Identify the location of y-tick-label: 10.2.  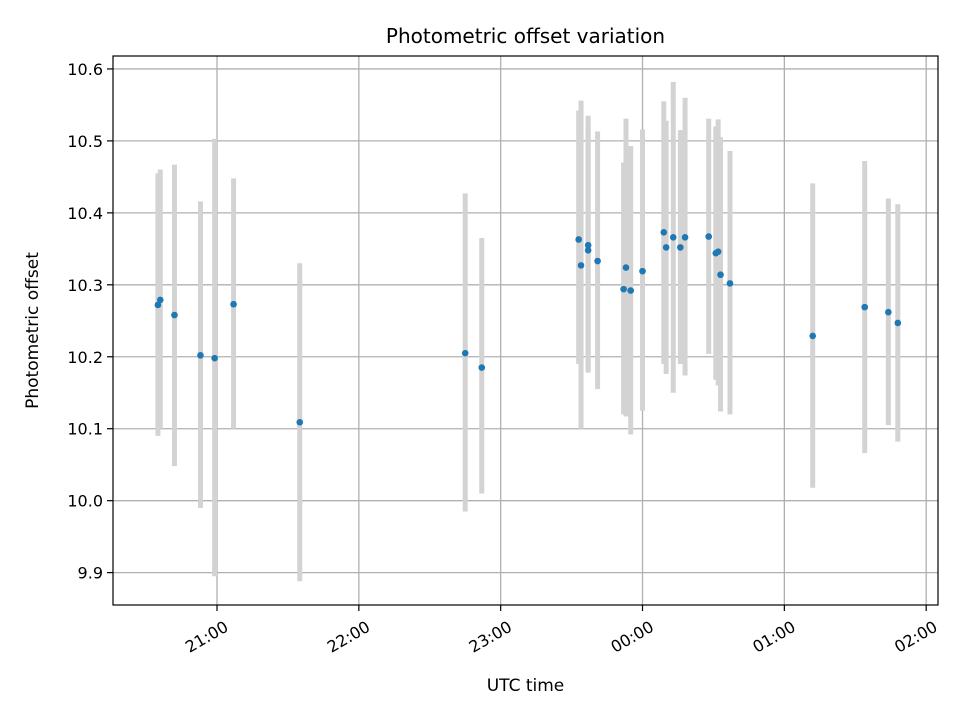
(85, 357).